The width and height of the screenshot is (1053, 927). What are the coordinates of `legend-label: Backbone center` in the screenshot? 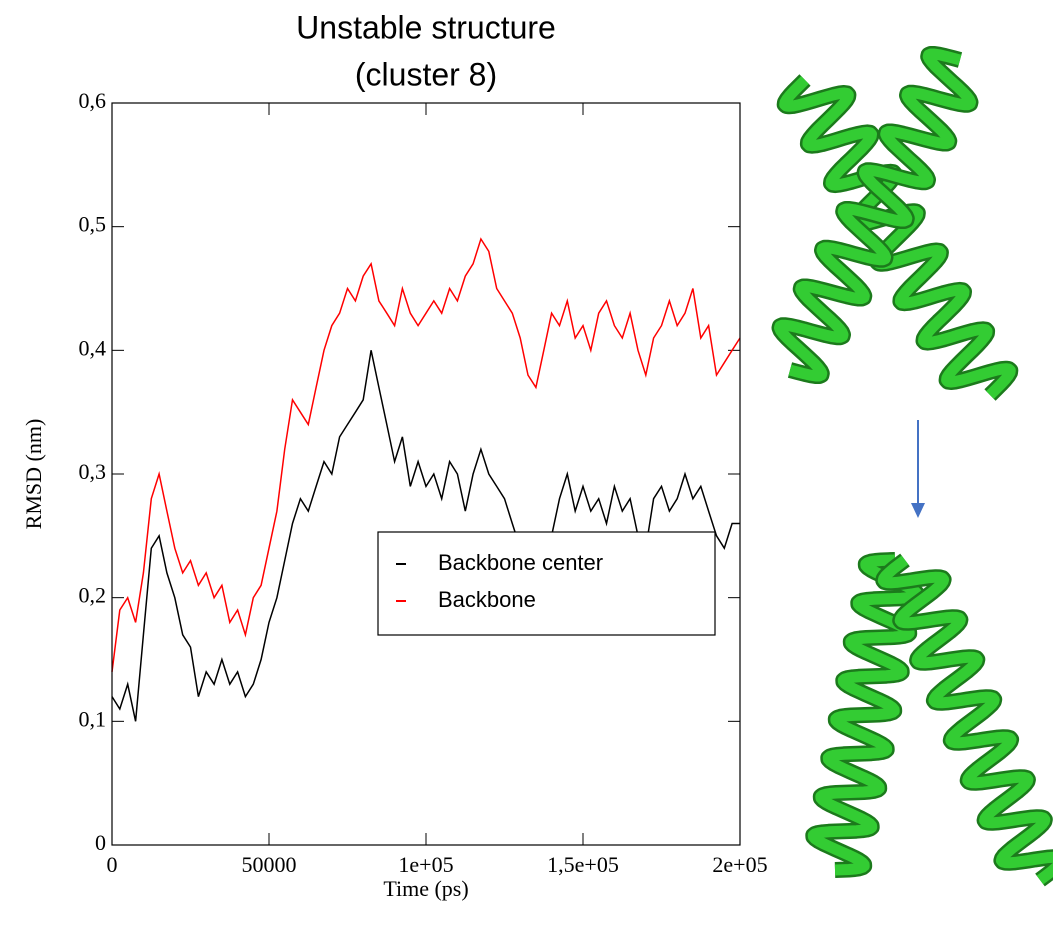 It's located at (520, 562).